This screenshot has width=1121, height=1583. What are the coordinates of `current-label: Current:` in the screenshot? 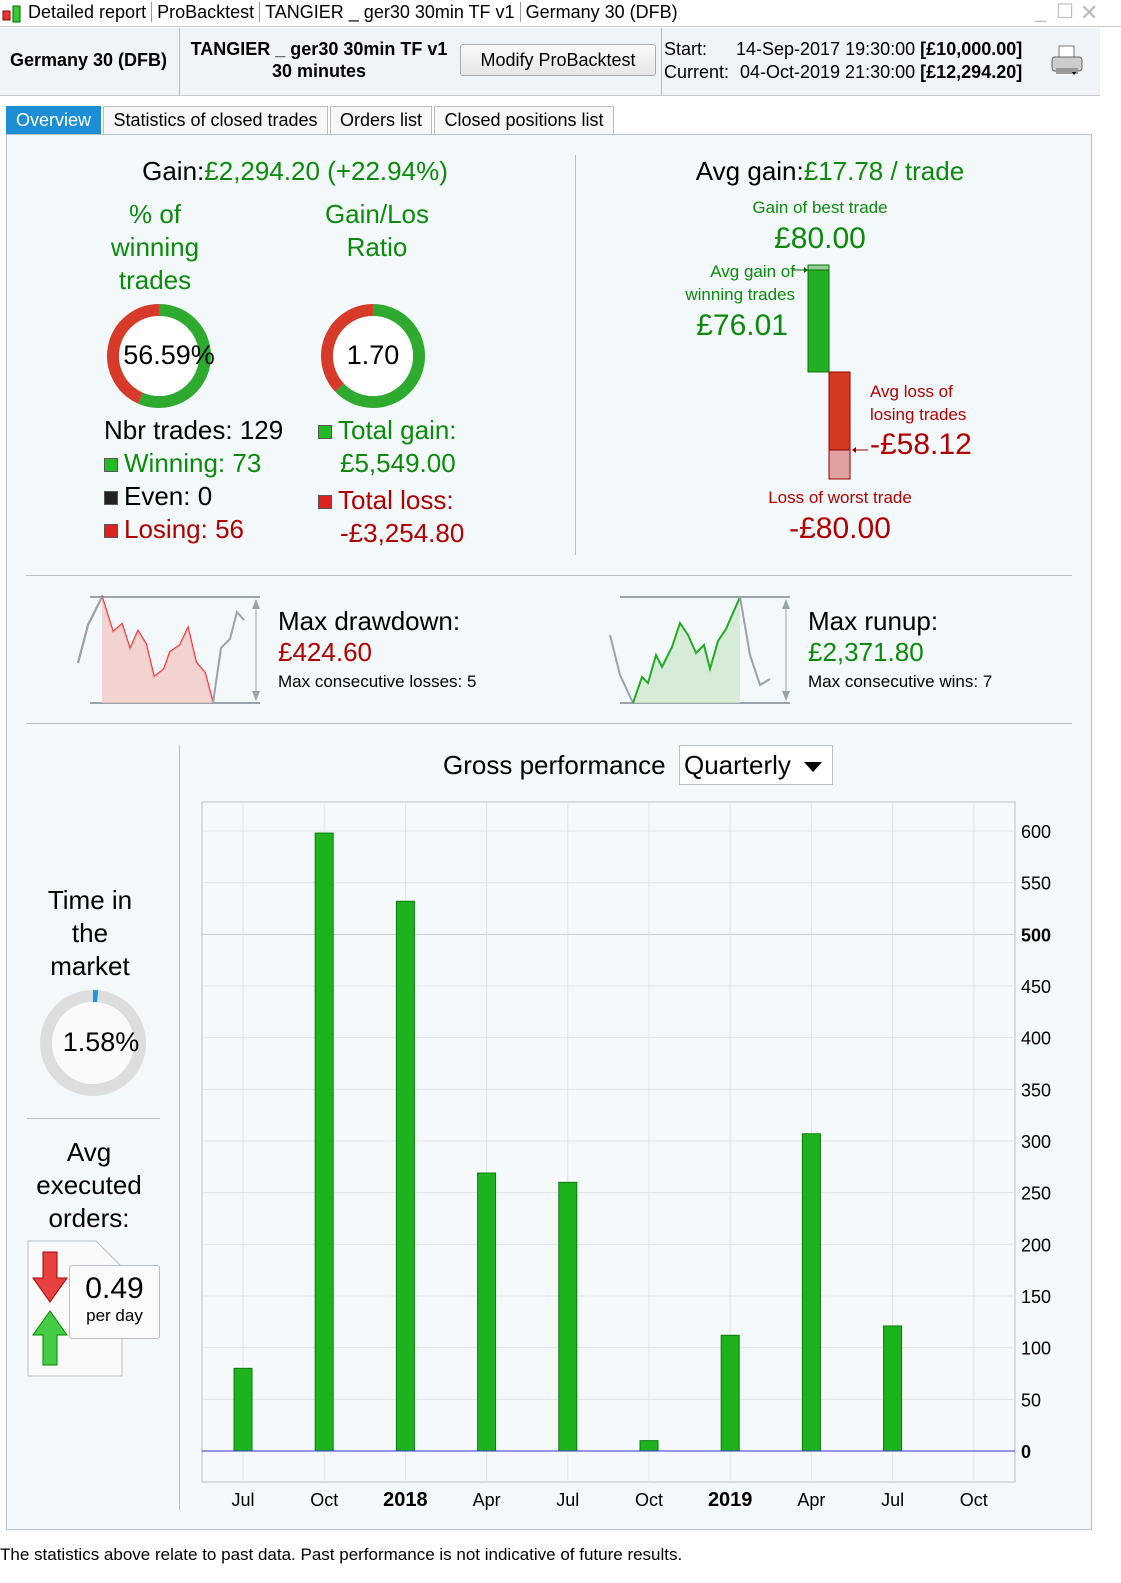 It's located at (697, 72).